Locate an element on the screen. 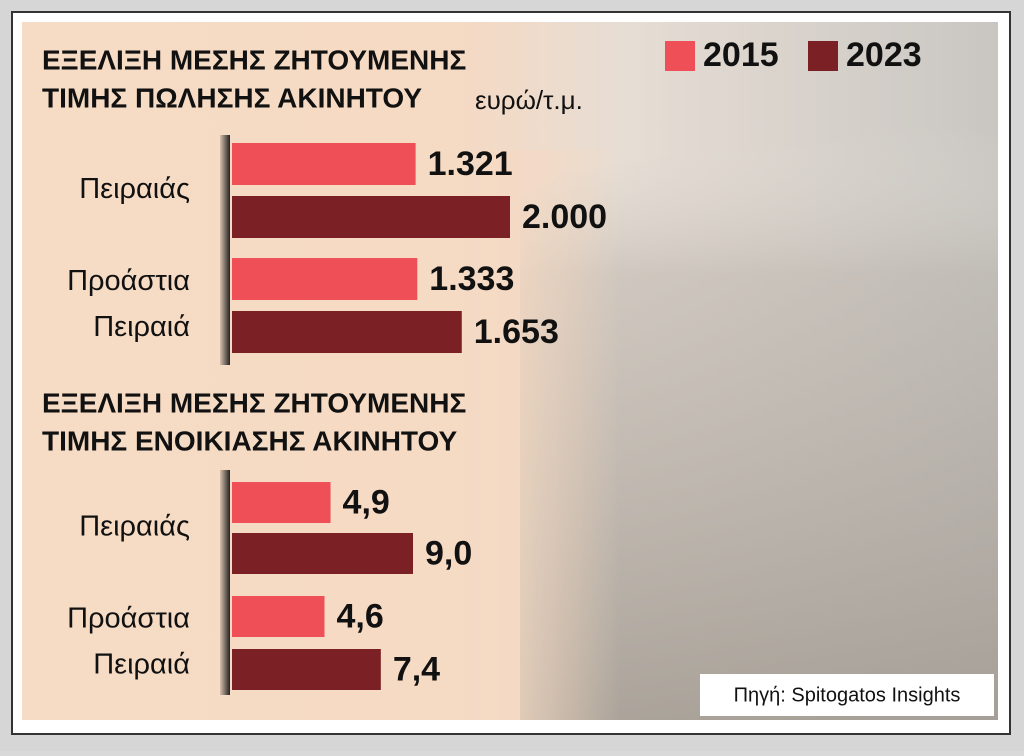  value-label: 9,0 is located at coordinates (448, 553).